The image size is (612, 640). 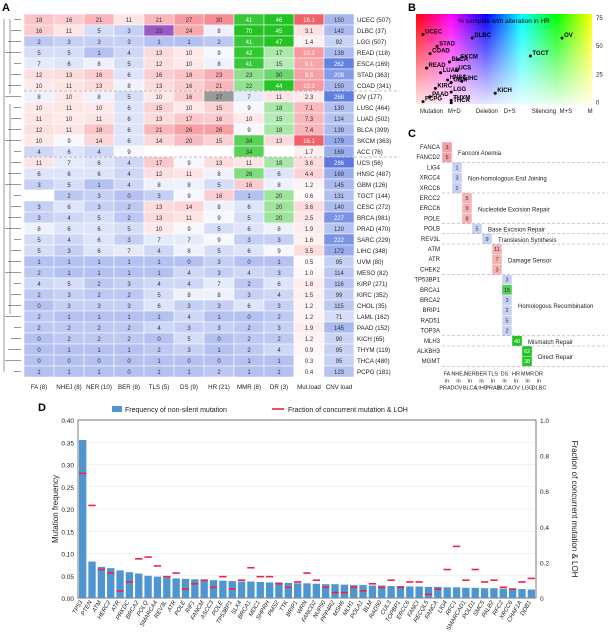 I want to click on heatmap-value: 18, so click(x=39, y=21).